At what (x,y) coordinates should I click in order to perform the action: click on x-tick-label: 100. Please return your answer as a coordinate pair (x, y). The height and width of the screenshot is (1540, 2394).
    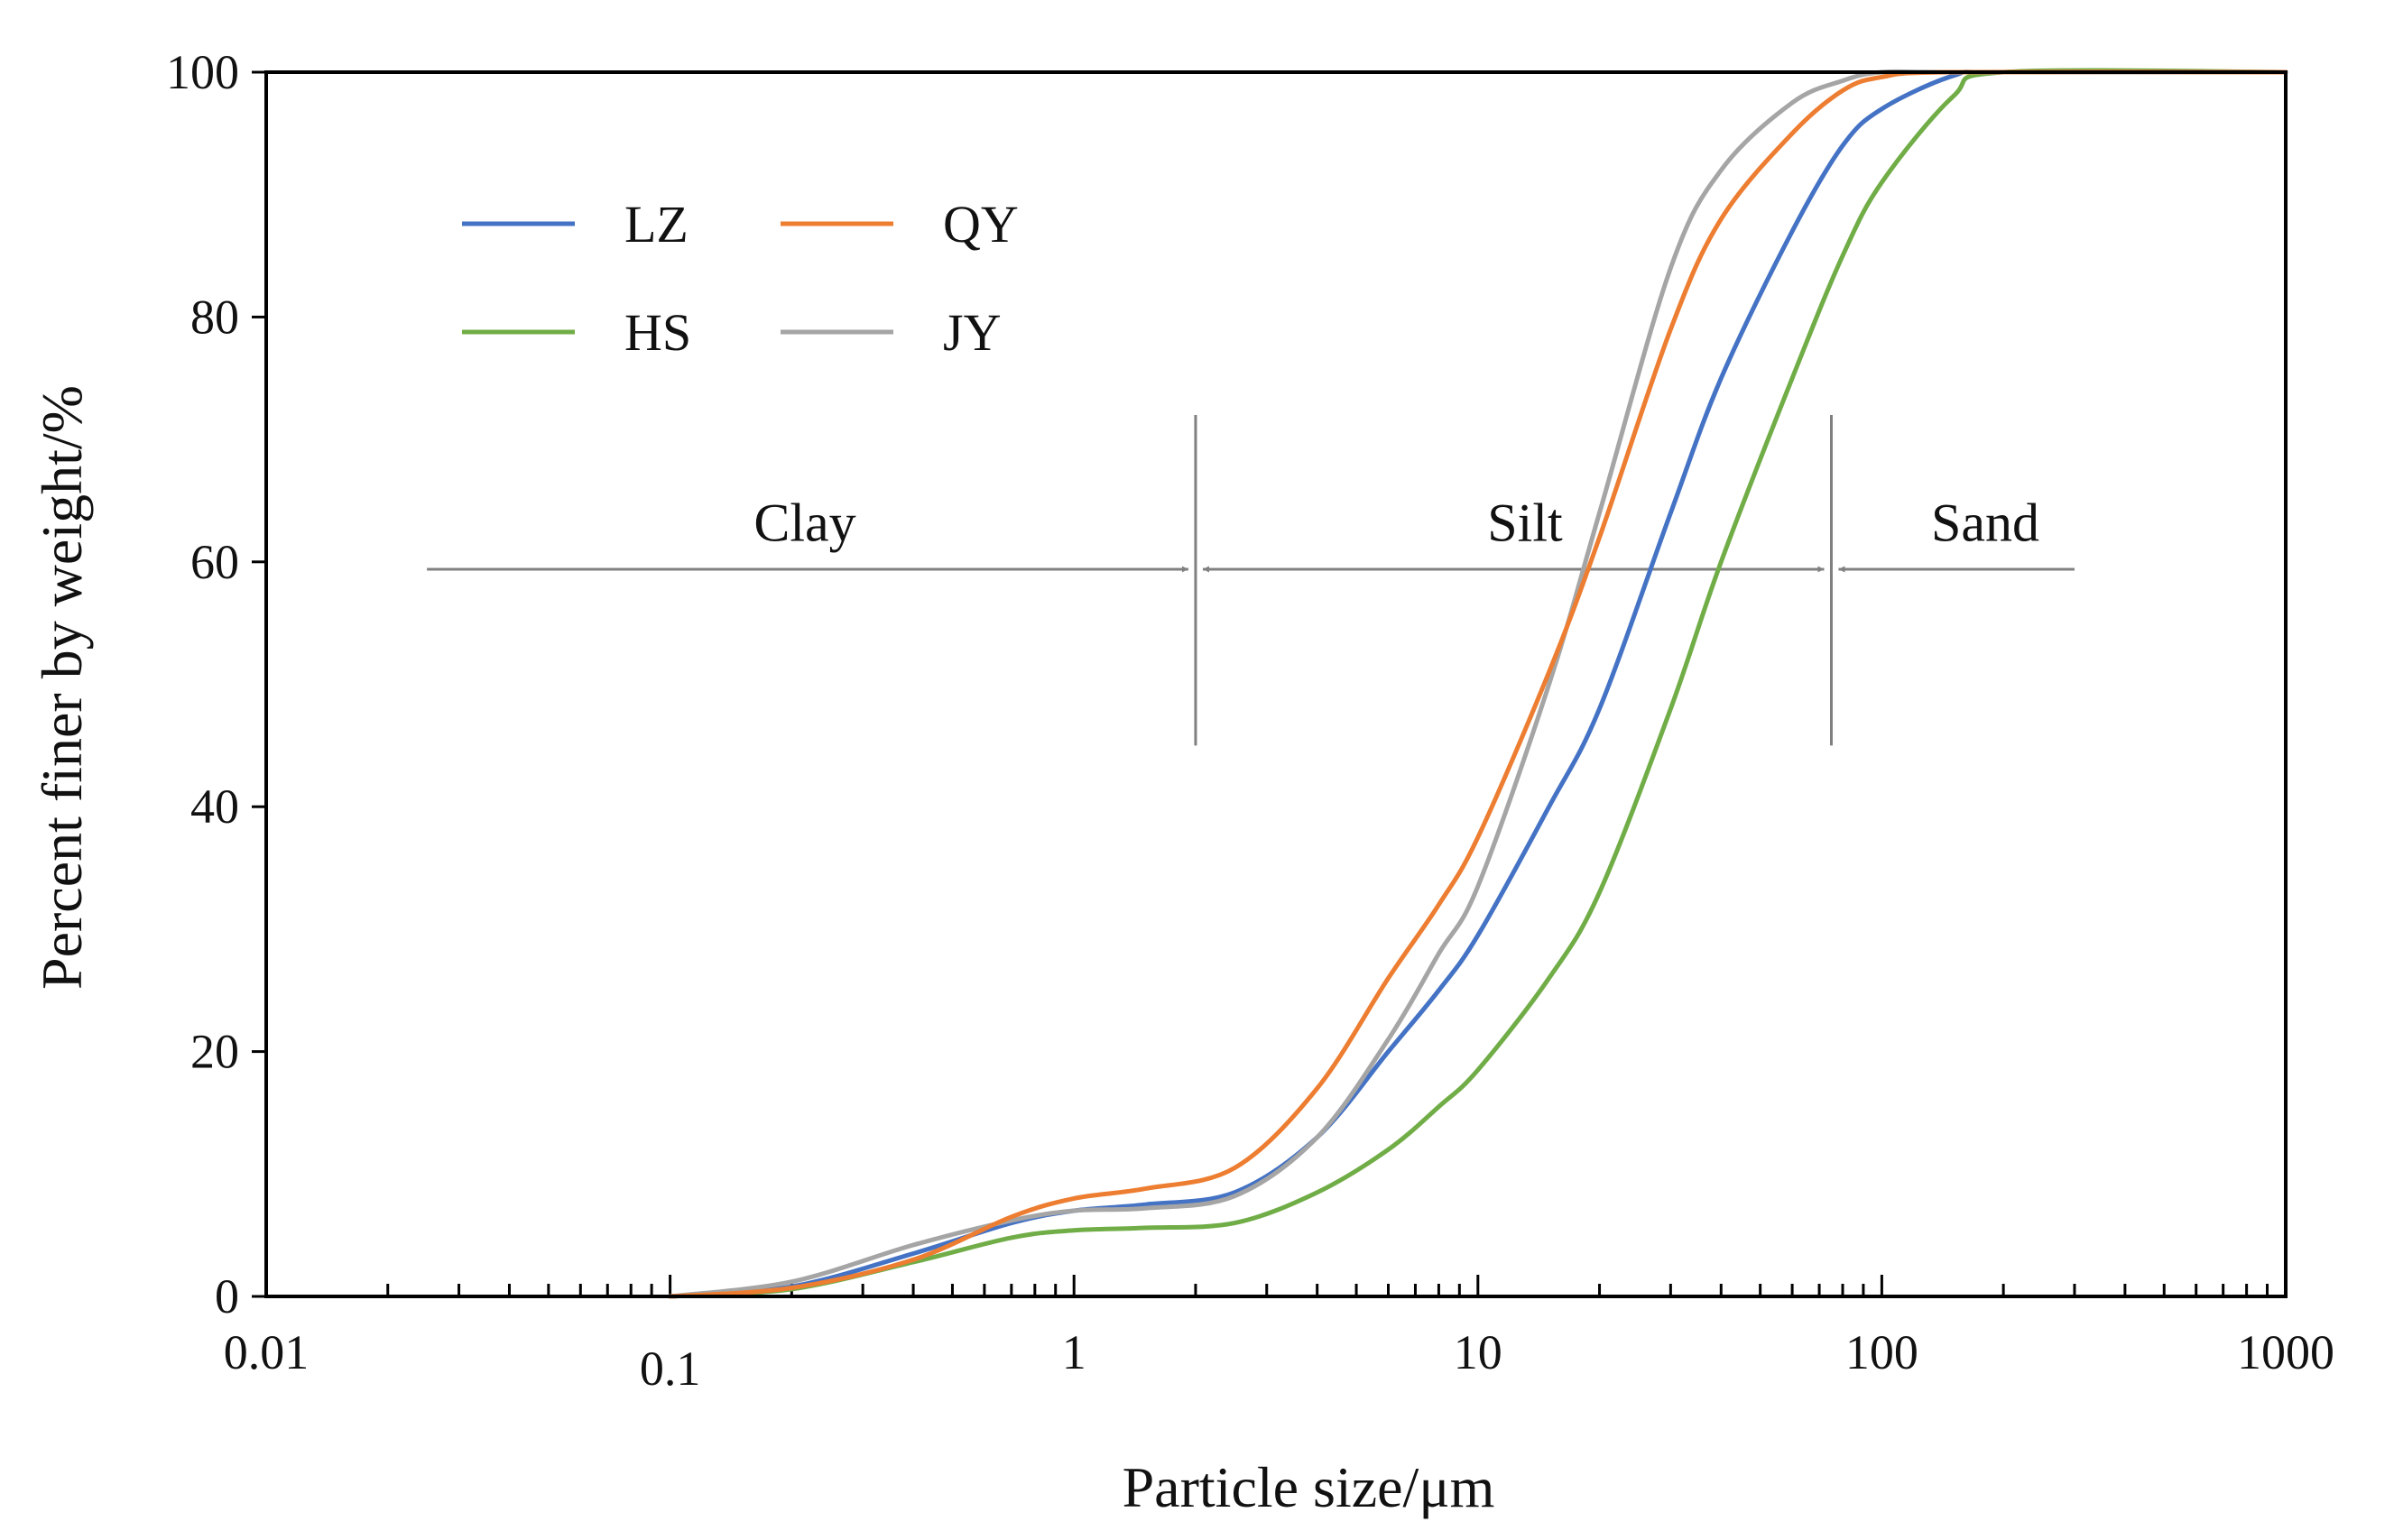
    Looking at the image, I should click on (1881, 1352).